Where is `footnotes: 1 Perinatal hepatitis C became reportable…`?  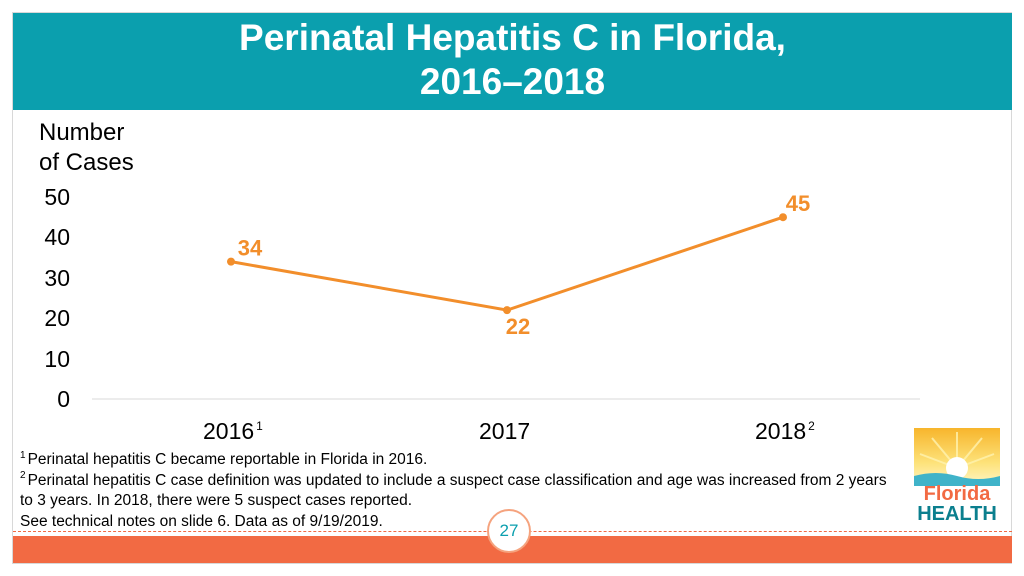
footnotes: 1 Perinatal hepatitis C became reportable… is located at coordinates (460, 491).